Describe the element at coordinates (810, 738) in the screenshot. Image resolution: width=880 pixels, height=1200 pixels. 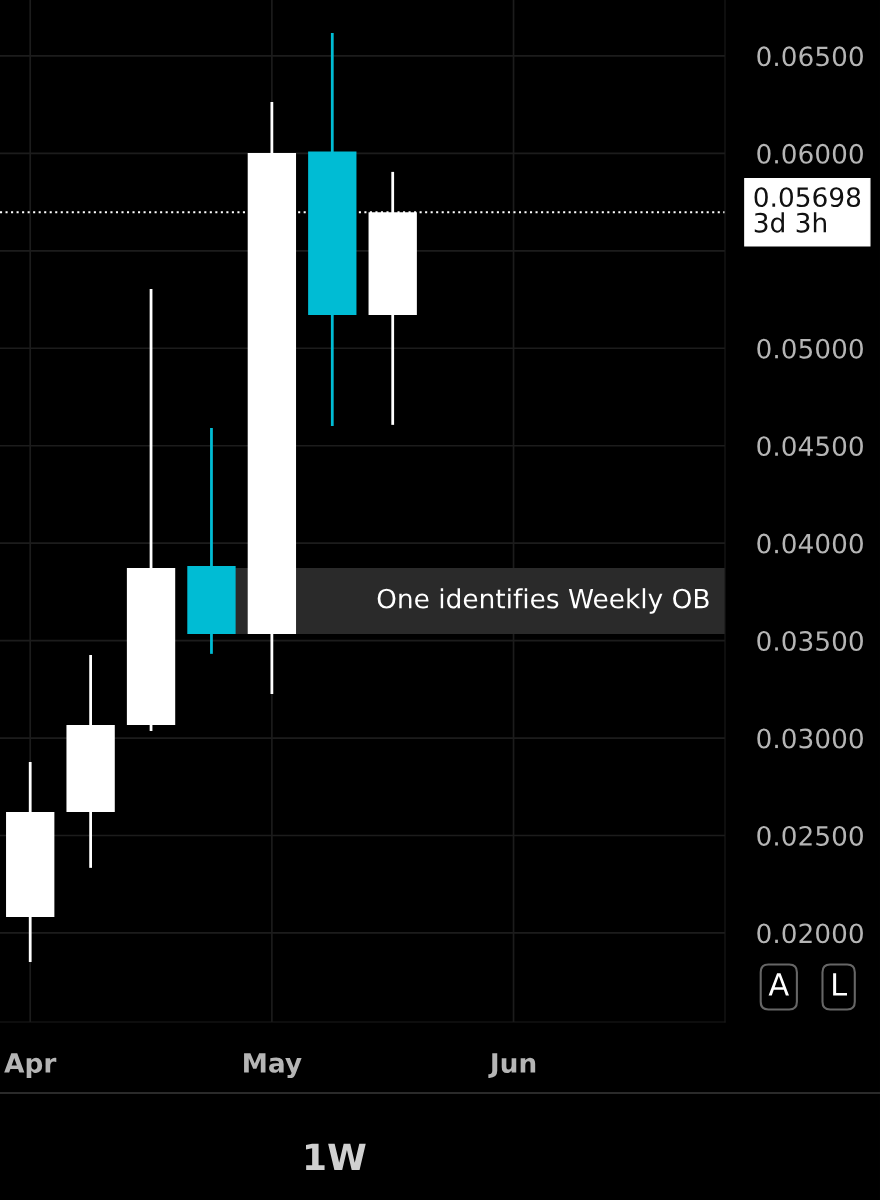
I see `y-tick-label: 0.03000` at that location.